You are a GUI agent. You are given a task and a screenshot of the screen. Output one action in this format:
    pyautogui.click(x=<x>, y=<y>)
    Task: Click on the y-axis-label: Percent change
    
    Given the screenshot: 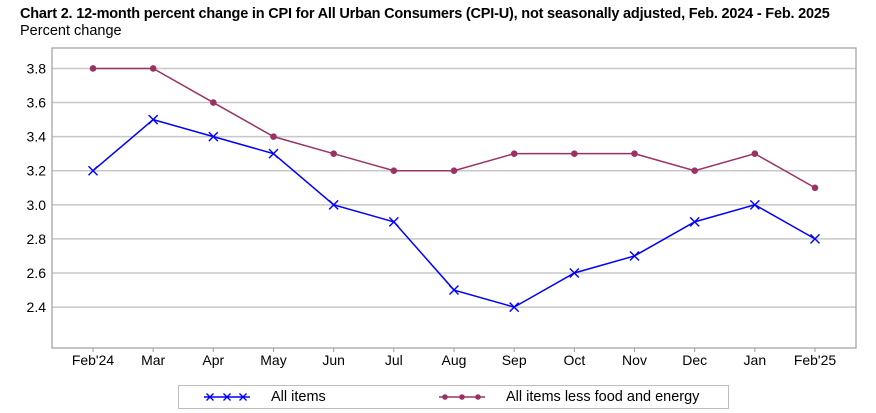 What is the action you would take?
    pyautogui.click(x=71, y=31)
    